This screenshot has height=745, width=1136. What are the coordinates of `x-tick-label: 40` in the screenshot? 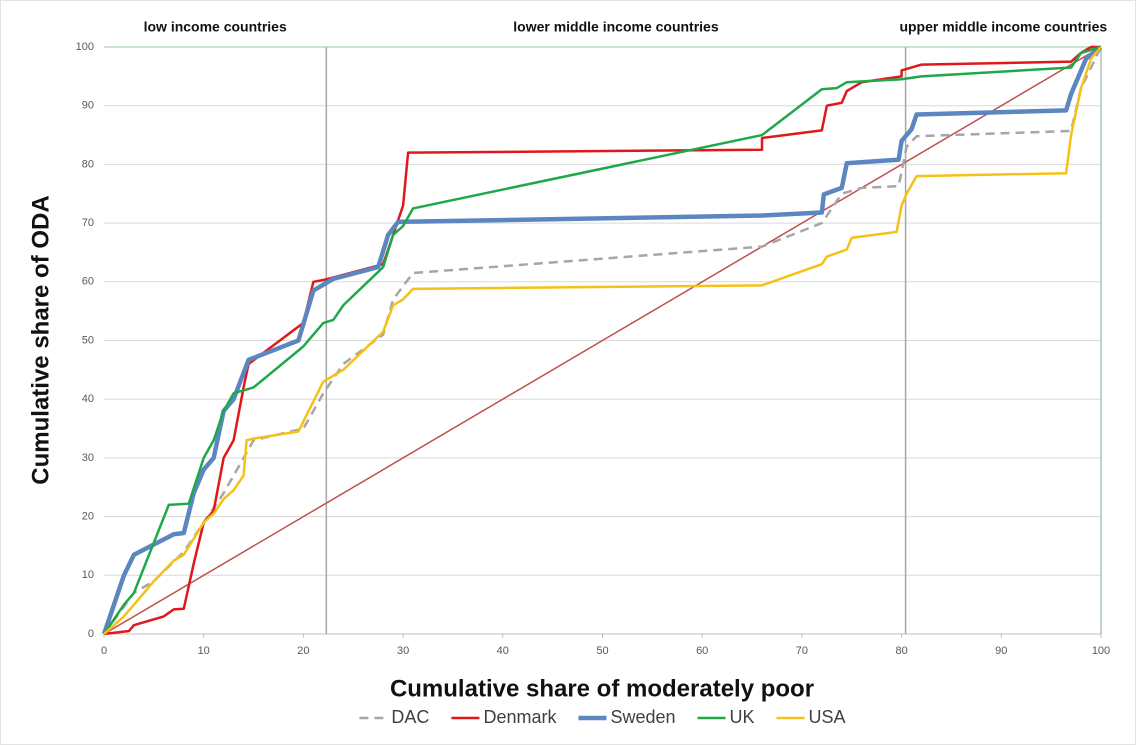 It's located at (503, 651).